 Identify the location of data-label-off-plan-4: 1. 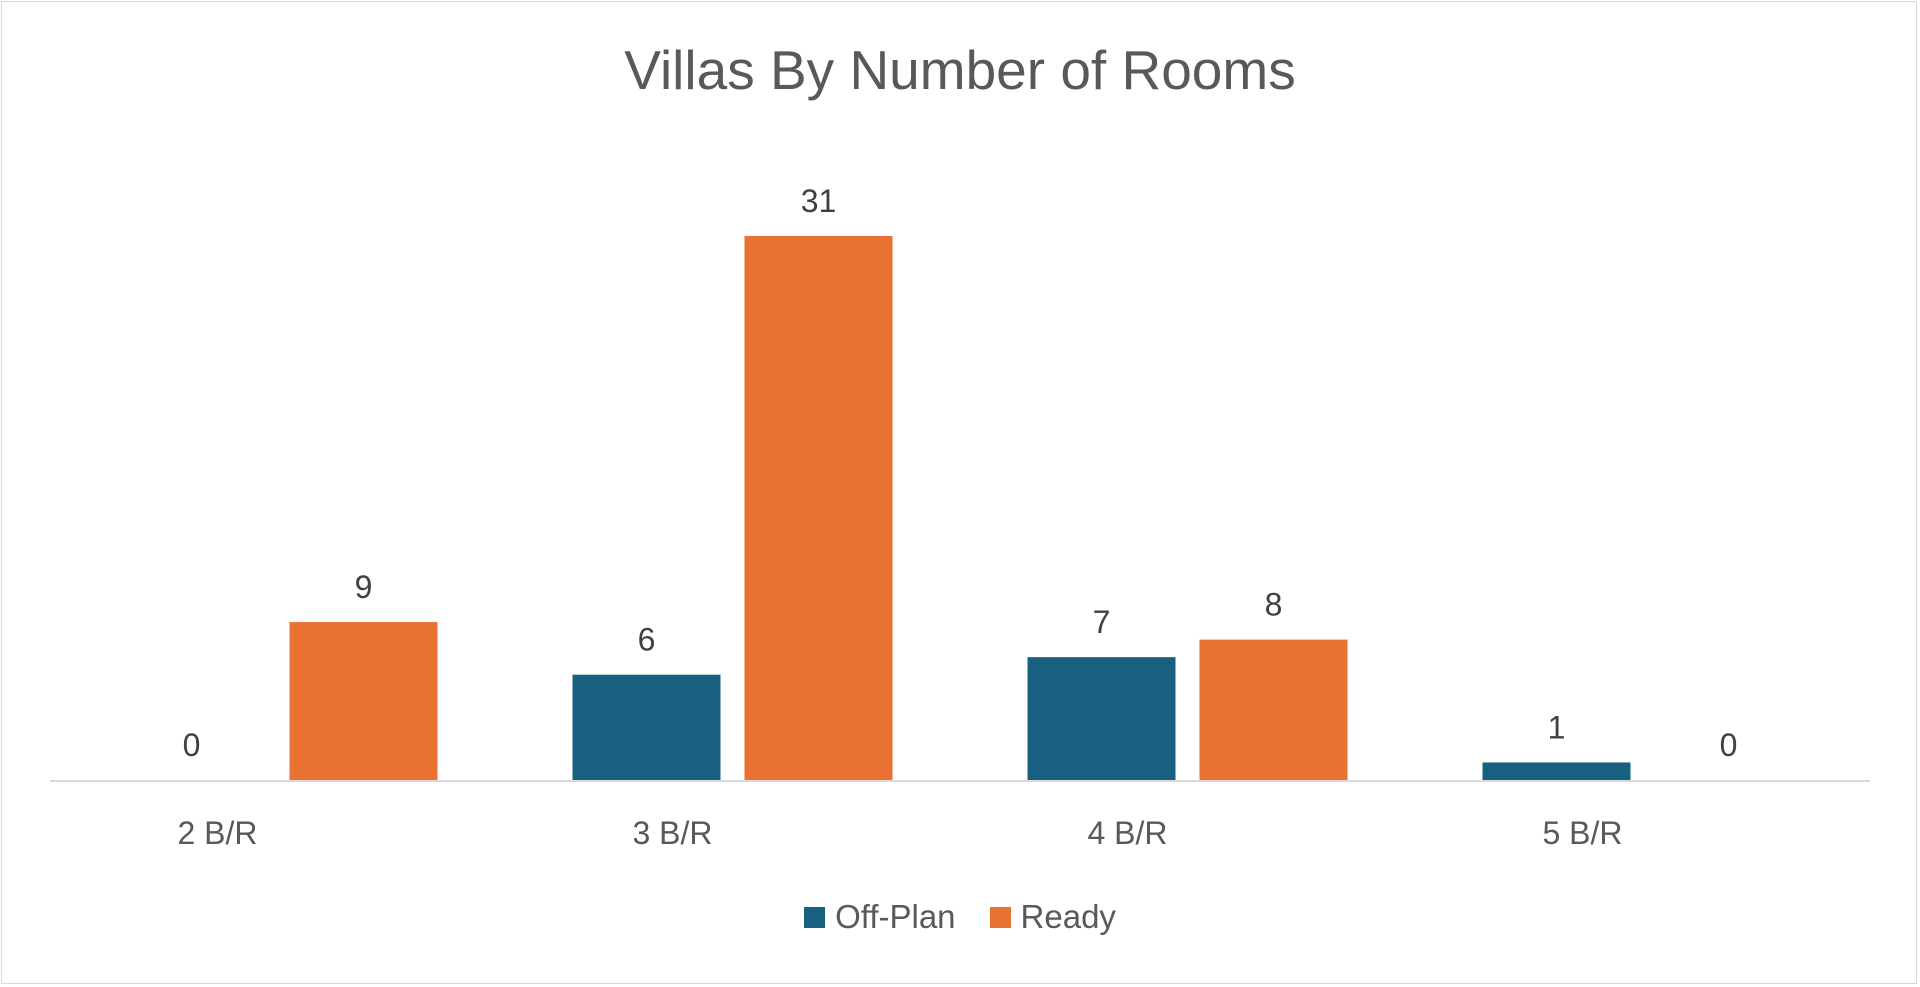
(1557, 727).